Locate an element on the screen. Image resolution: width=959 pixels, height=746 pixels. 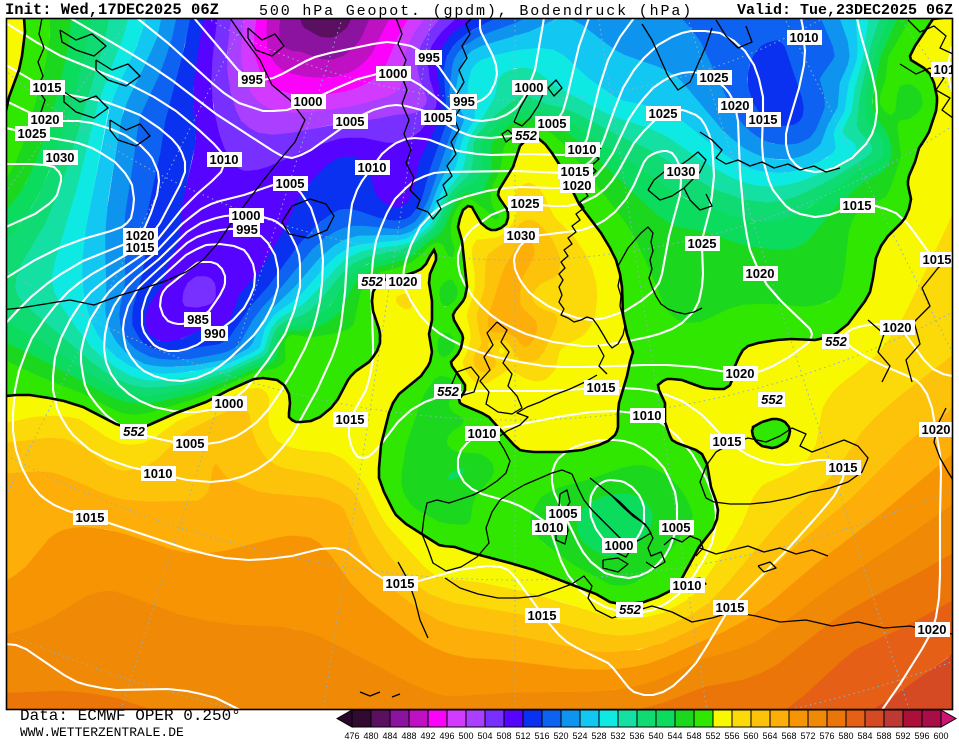
svg-text: 985 is located at coordinates (198, 319).